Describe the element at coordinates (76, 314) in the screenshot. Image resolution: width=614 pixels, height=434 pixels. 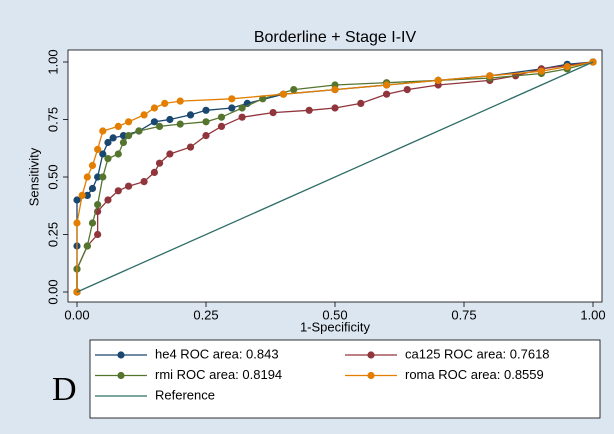
I see `x-tick-label: 0.00` at that location.